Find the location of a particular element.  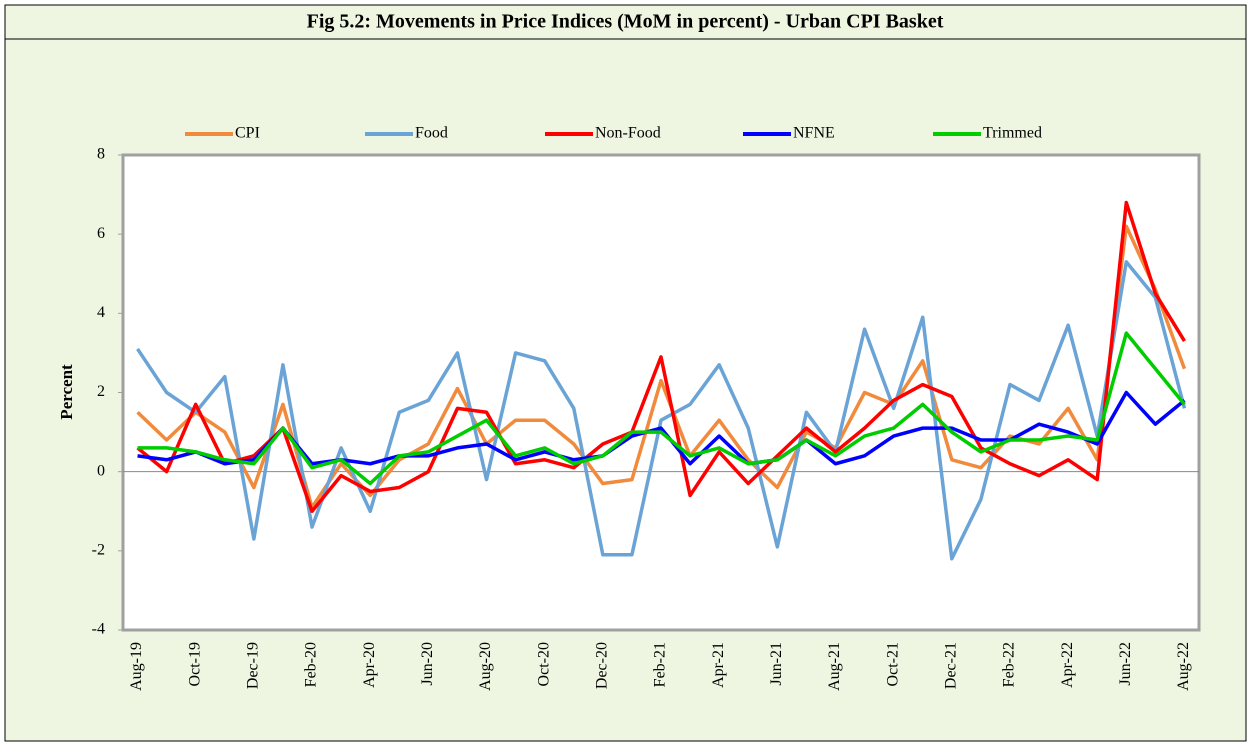

x-tick-label: Apr-20 is located at coordinates (369, 665).